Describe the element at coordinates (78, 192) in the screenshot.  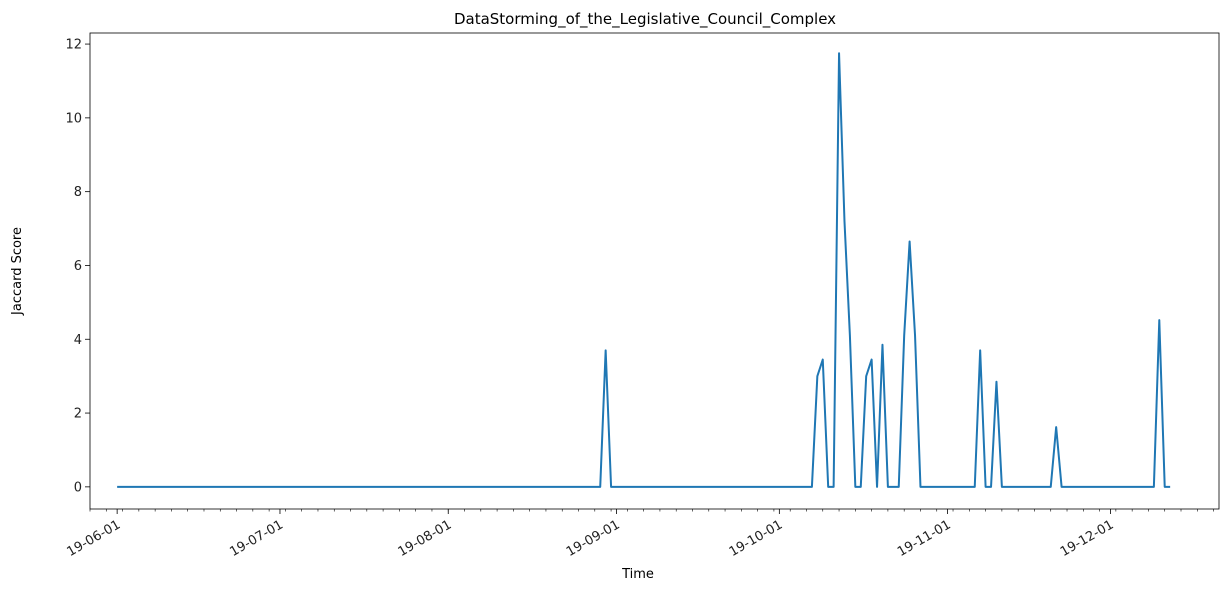
I see `y-tick-label: 8` at that location.